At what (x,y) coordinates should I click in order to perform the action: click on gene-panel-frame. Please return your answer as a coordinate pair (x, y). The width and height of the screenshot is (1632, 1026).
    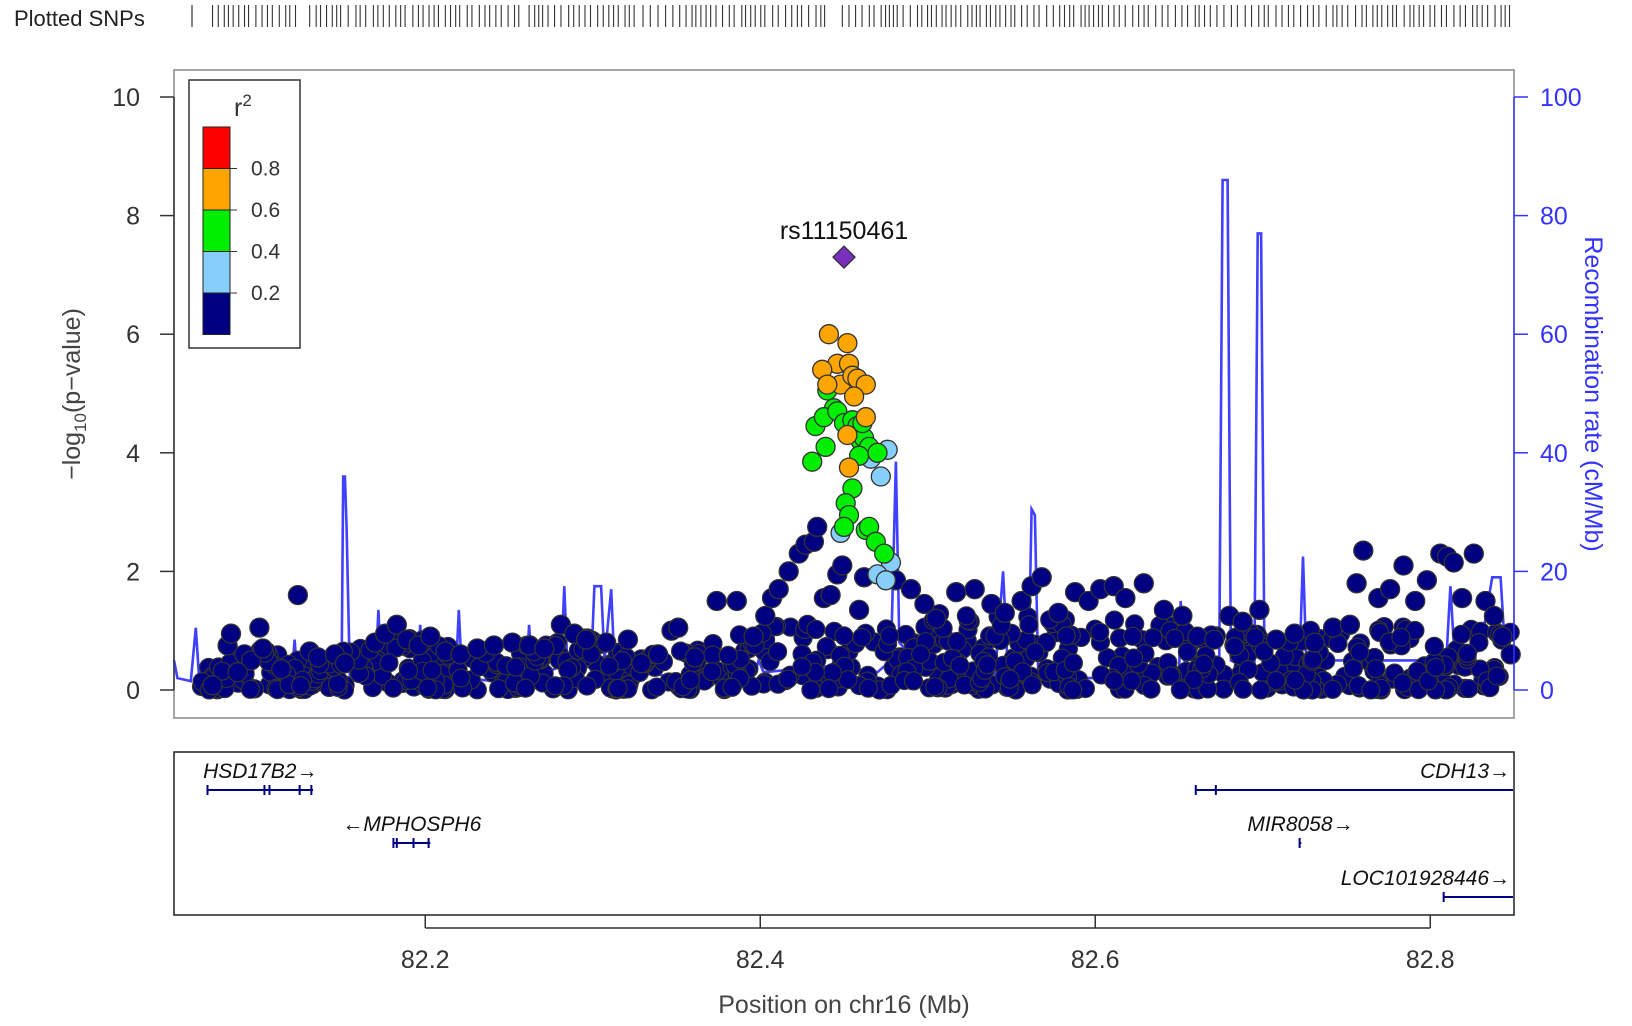
    Looking at the image, I should click on (844, 833).